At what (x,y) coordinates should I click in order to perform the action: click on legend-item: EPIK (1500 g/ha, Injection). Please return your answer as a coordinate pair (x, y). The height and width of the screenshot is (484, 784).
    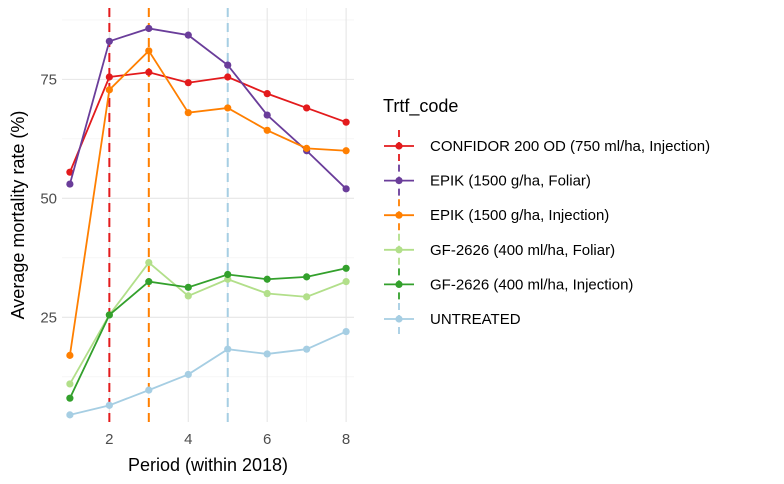
    Looking at the image, I should click on (496, 215).